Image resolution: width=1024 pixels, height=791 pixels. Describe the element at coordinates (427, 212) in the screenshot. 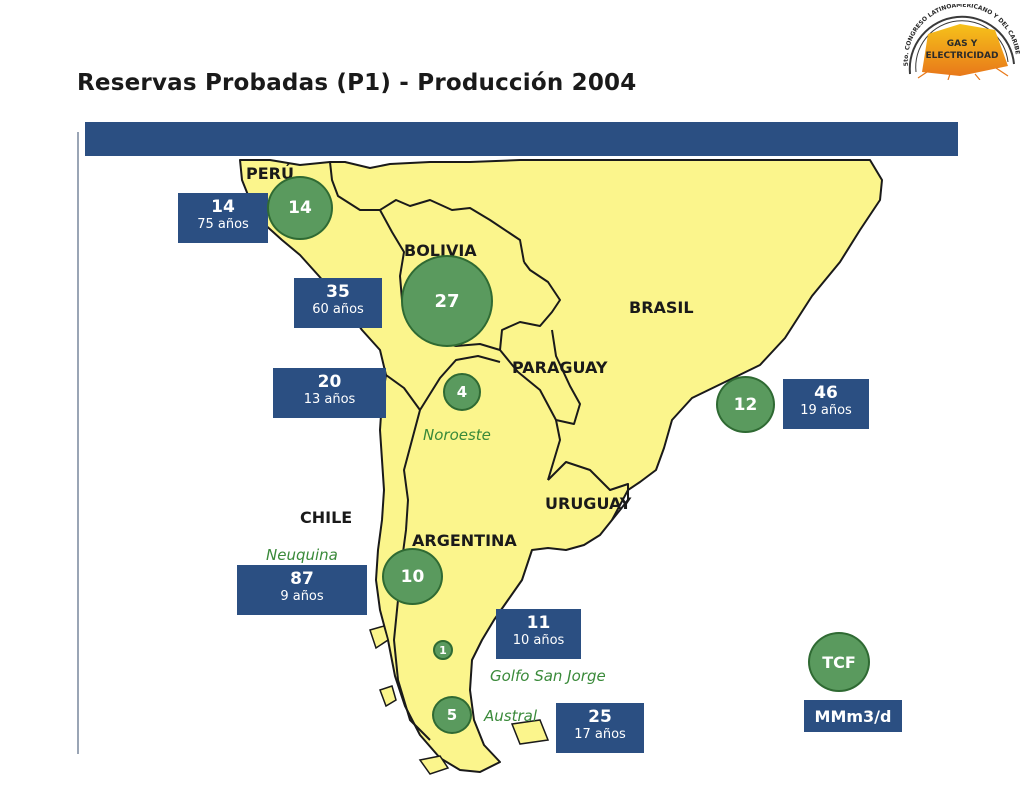

I see `border-peru-brasil` at that location.